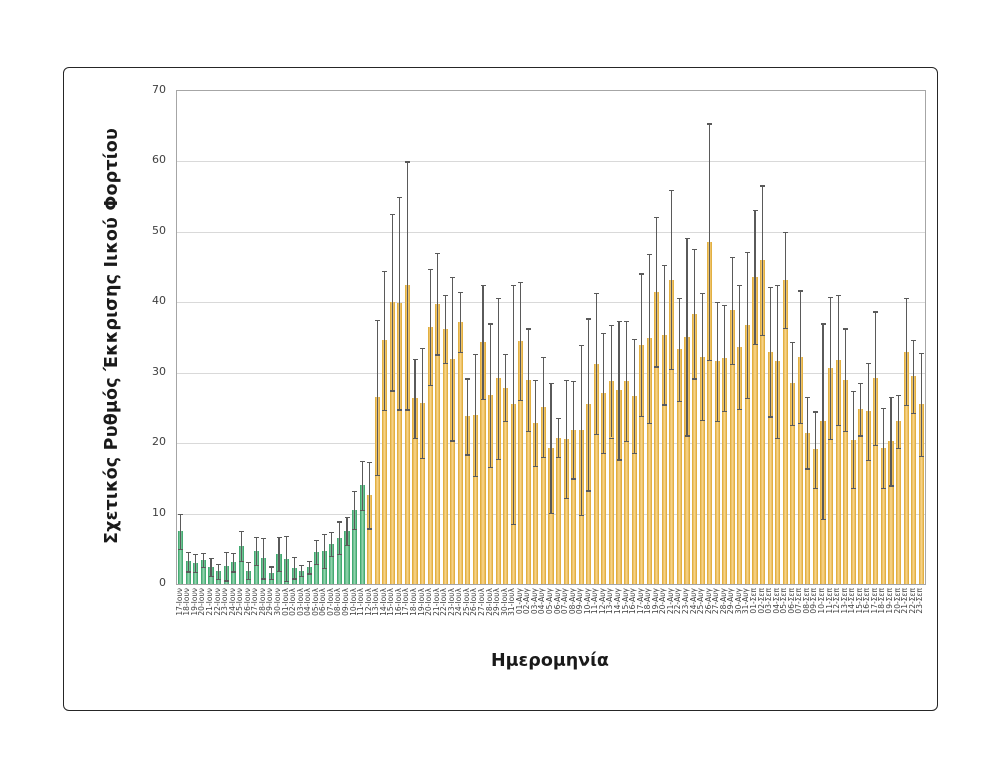  Describe the element at coordinates (162, 582) in the screenshot. I see `y-tick-label: 0` at that location.